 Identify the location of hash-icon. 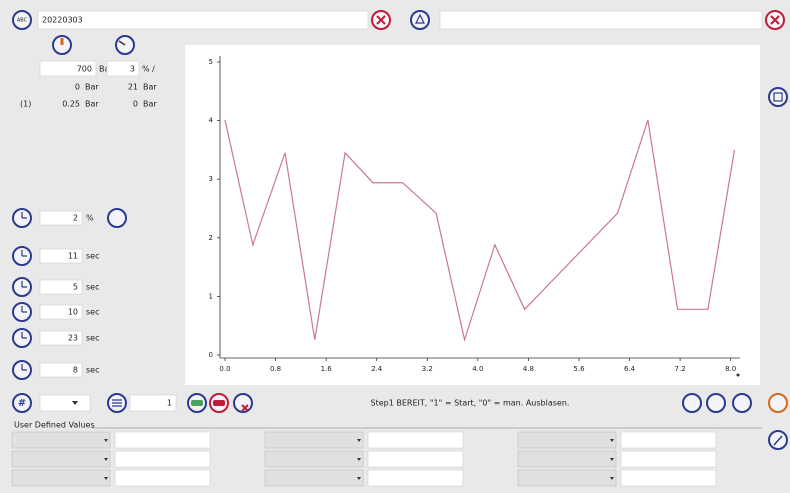
(22, 403).